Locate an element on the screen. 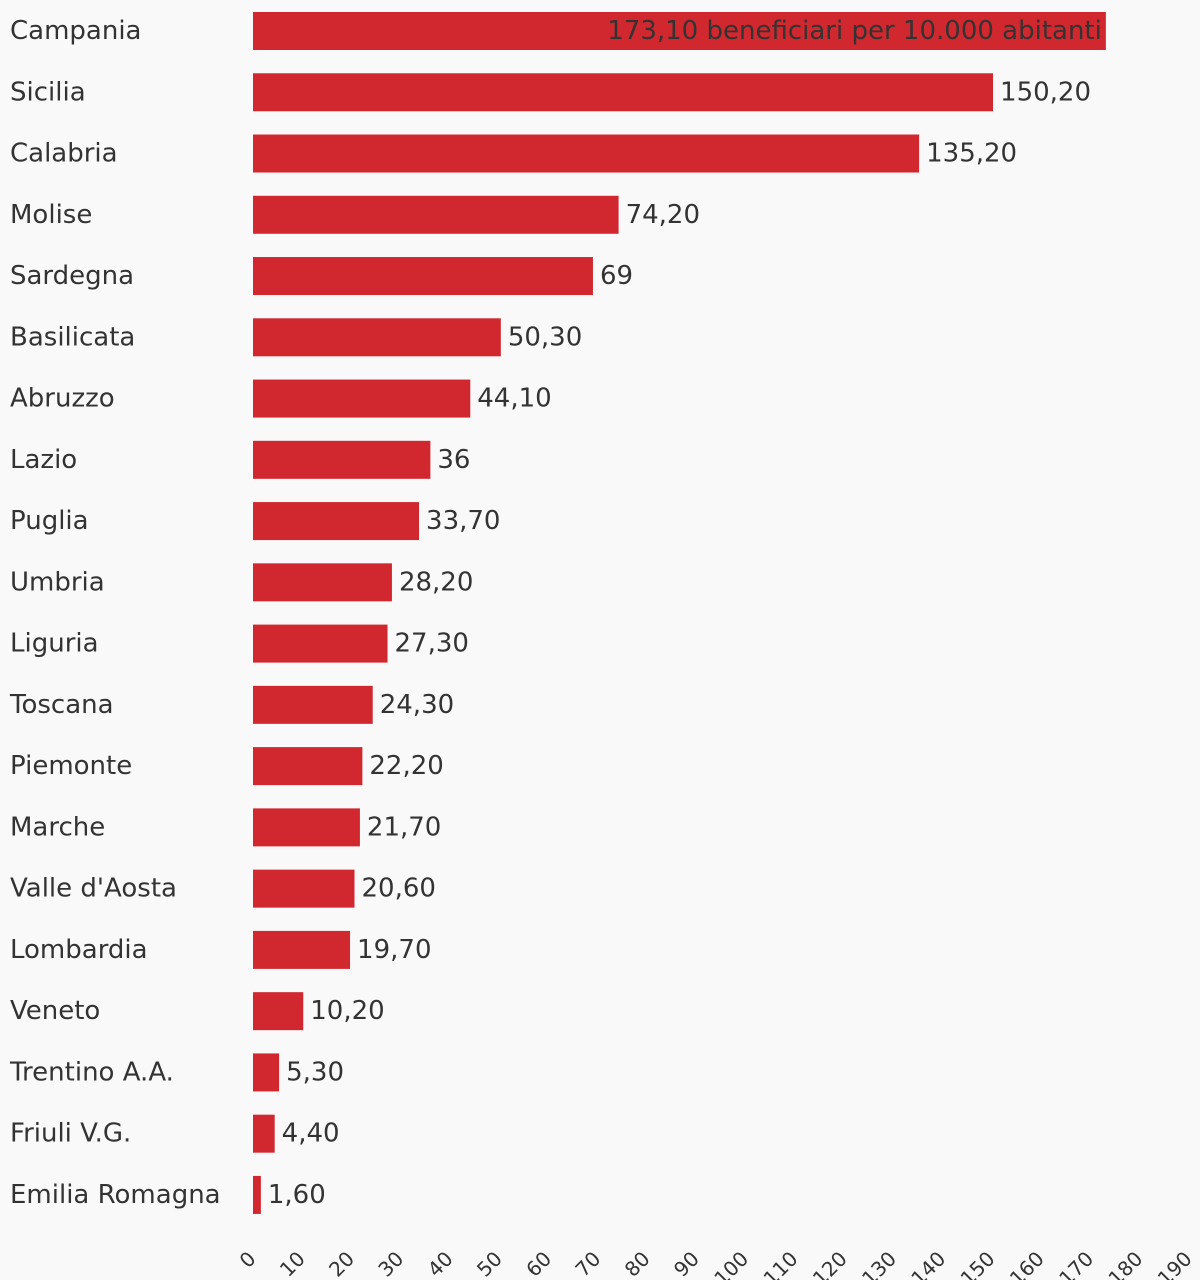 This screenshot has height=1280, width=1200. x-tick-label: 190 is located at coordinates (1175, 1263).